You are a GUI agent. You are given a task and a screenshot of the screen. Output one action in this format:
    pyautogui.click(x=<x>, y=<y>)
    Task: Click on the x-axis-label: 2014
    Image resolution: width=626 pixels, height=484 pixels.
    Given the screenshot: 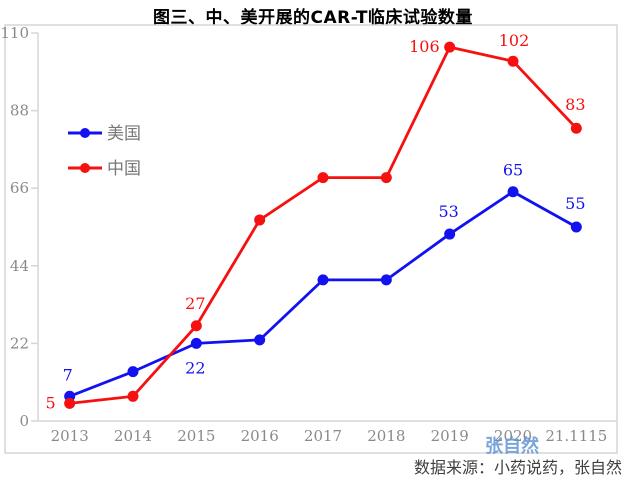 What is the action you would take?
    pyautogui.click(x=133, y=436)
    